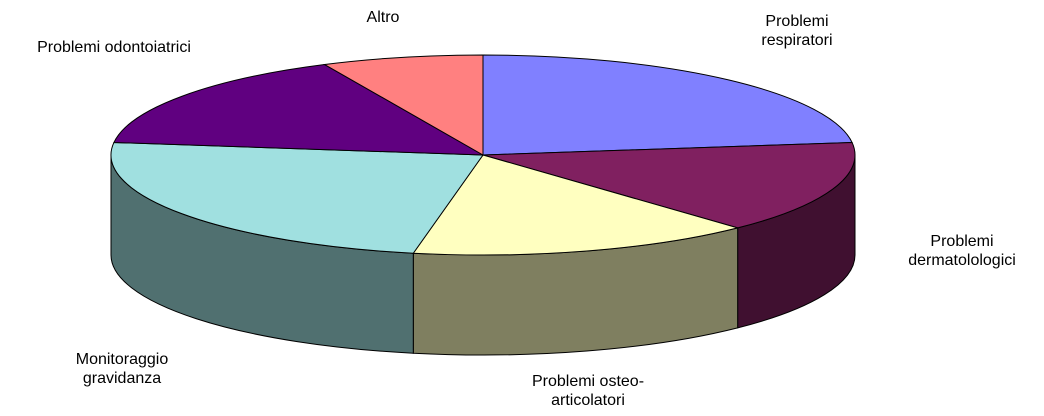 This screenshot has height=416, width=1044. What do you see at coordinates (962, 251) in the screenshot?
I see `slice-label: Problemi dermatolologici` at bounding box center [962, 251].